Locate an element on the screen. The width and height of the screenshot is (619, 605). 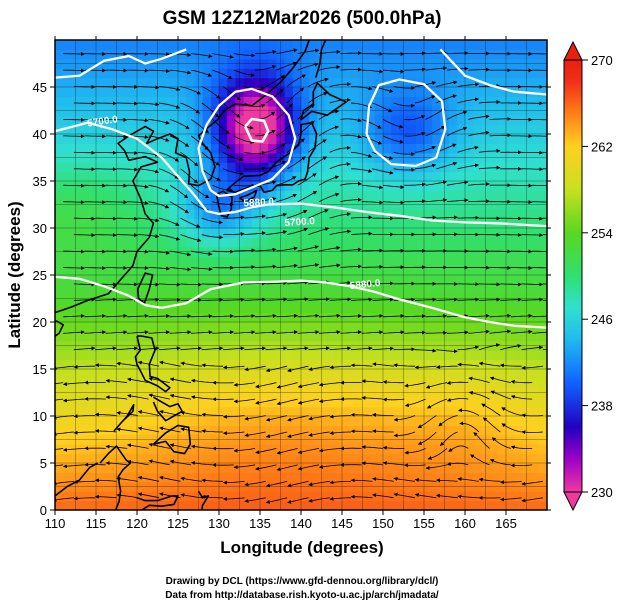
coast-borneo-west is located at coordinates (76, 479).